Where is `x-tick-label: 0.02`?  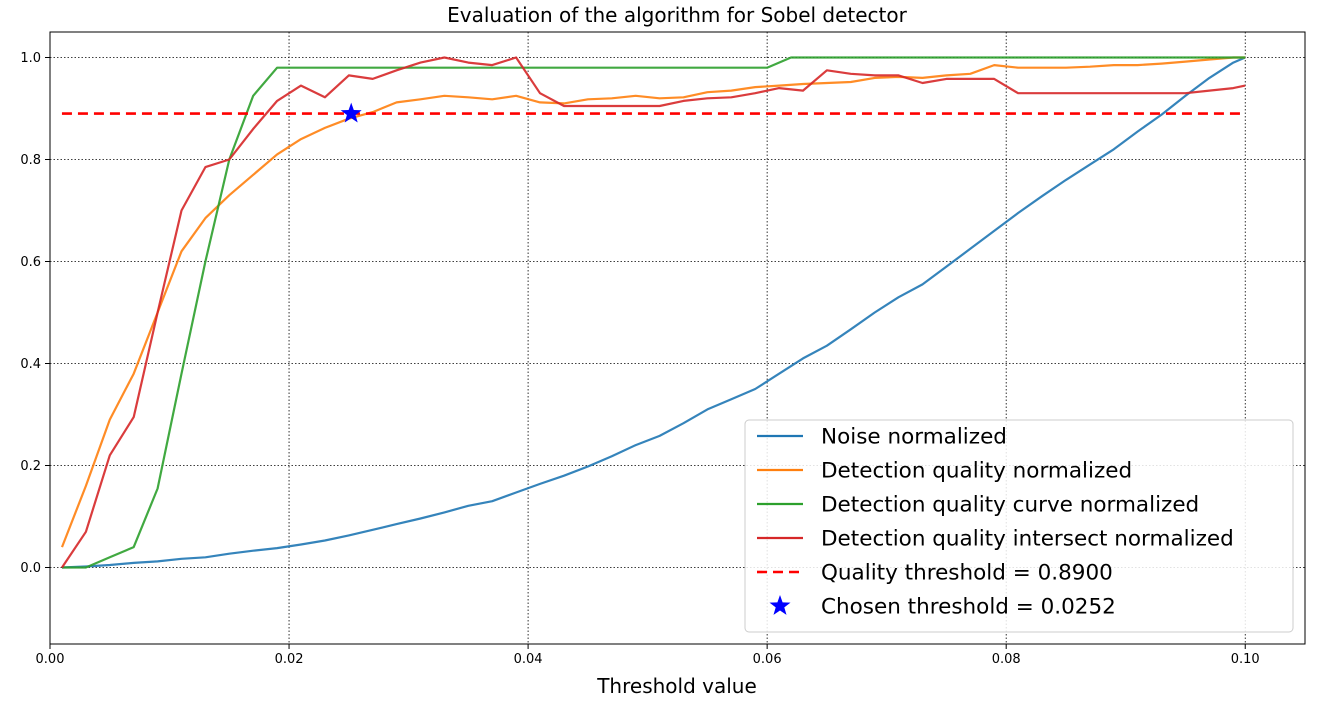
x-tick-label: 0.02 is located at coordinates (289, 659).